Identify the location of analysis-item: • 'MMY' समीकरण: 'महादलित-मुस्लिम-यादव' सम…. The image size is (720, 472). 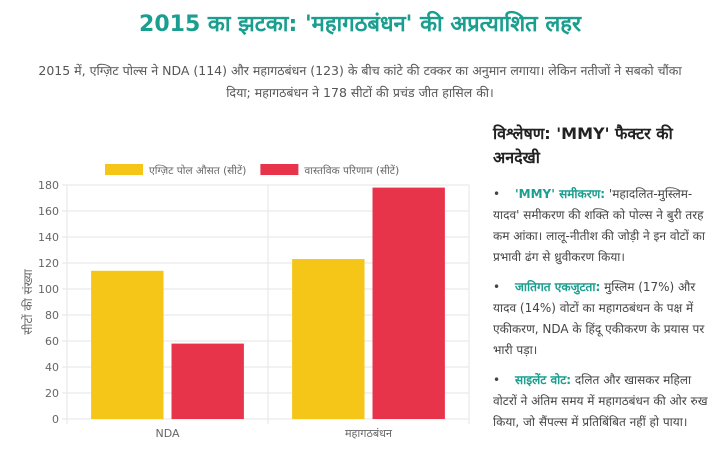
(604, 226).